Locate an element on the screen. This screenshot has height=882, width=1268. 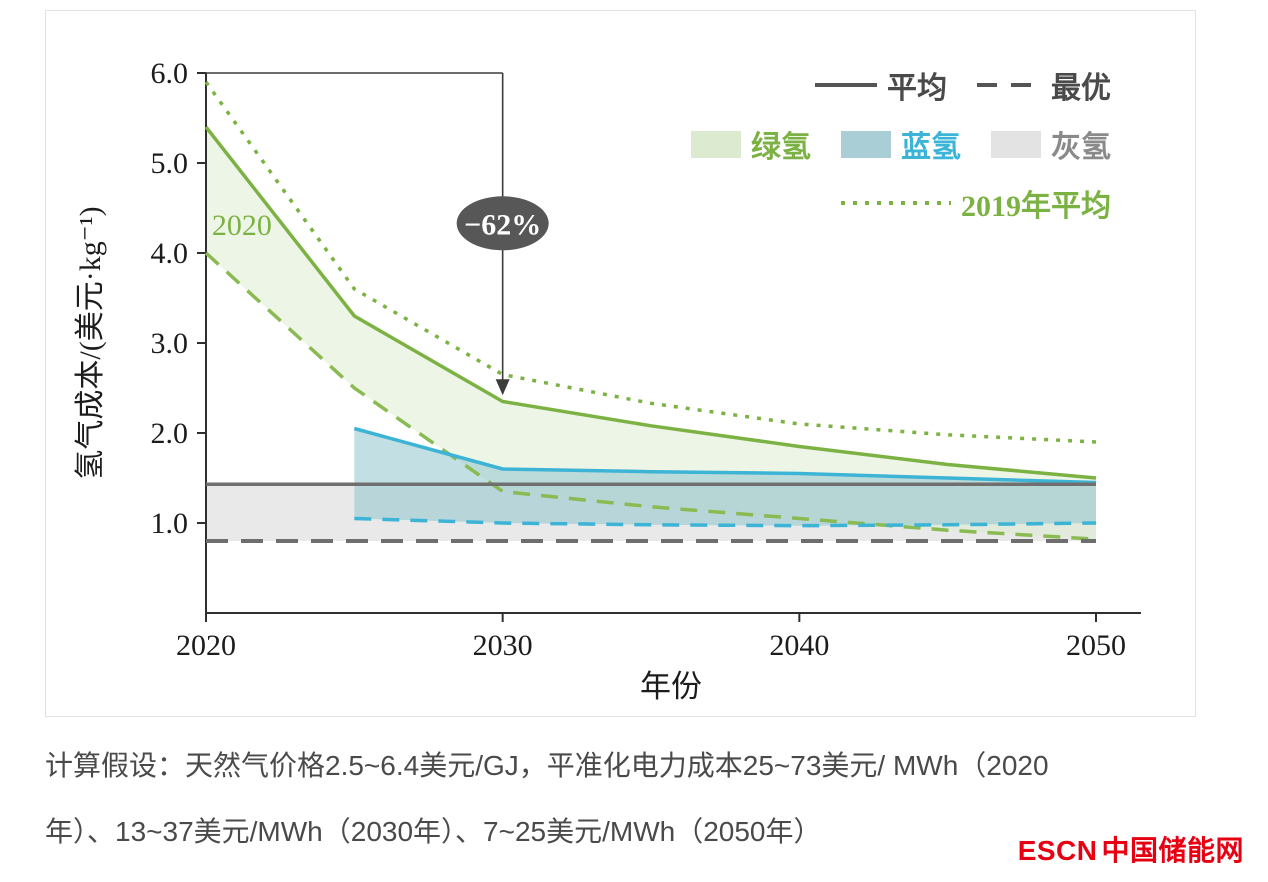
drop-percent-label: −62% is located at coordinates (502, 224).